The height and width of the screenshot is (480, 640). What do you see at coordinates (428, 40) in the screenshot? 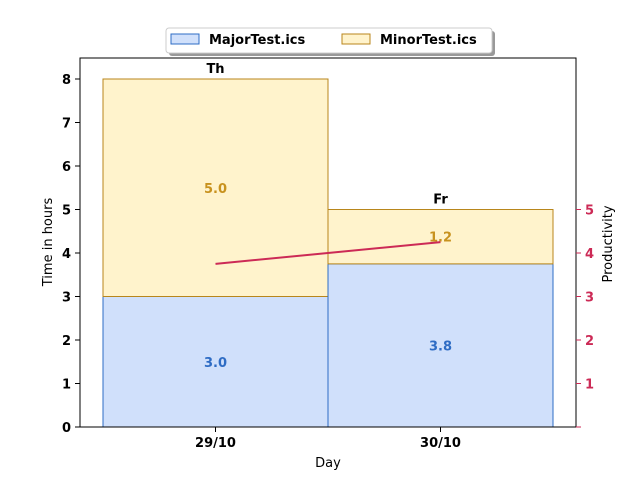
I see `legend-label-minortest: MinorTest.ics` at bounding box center [428, 40].